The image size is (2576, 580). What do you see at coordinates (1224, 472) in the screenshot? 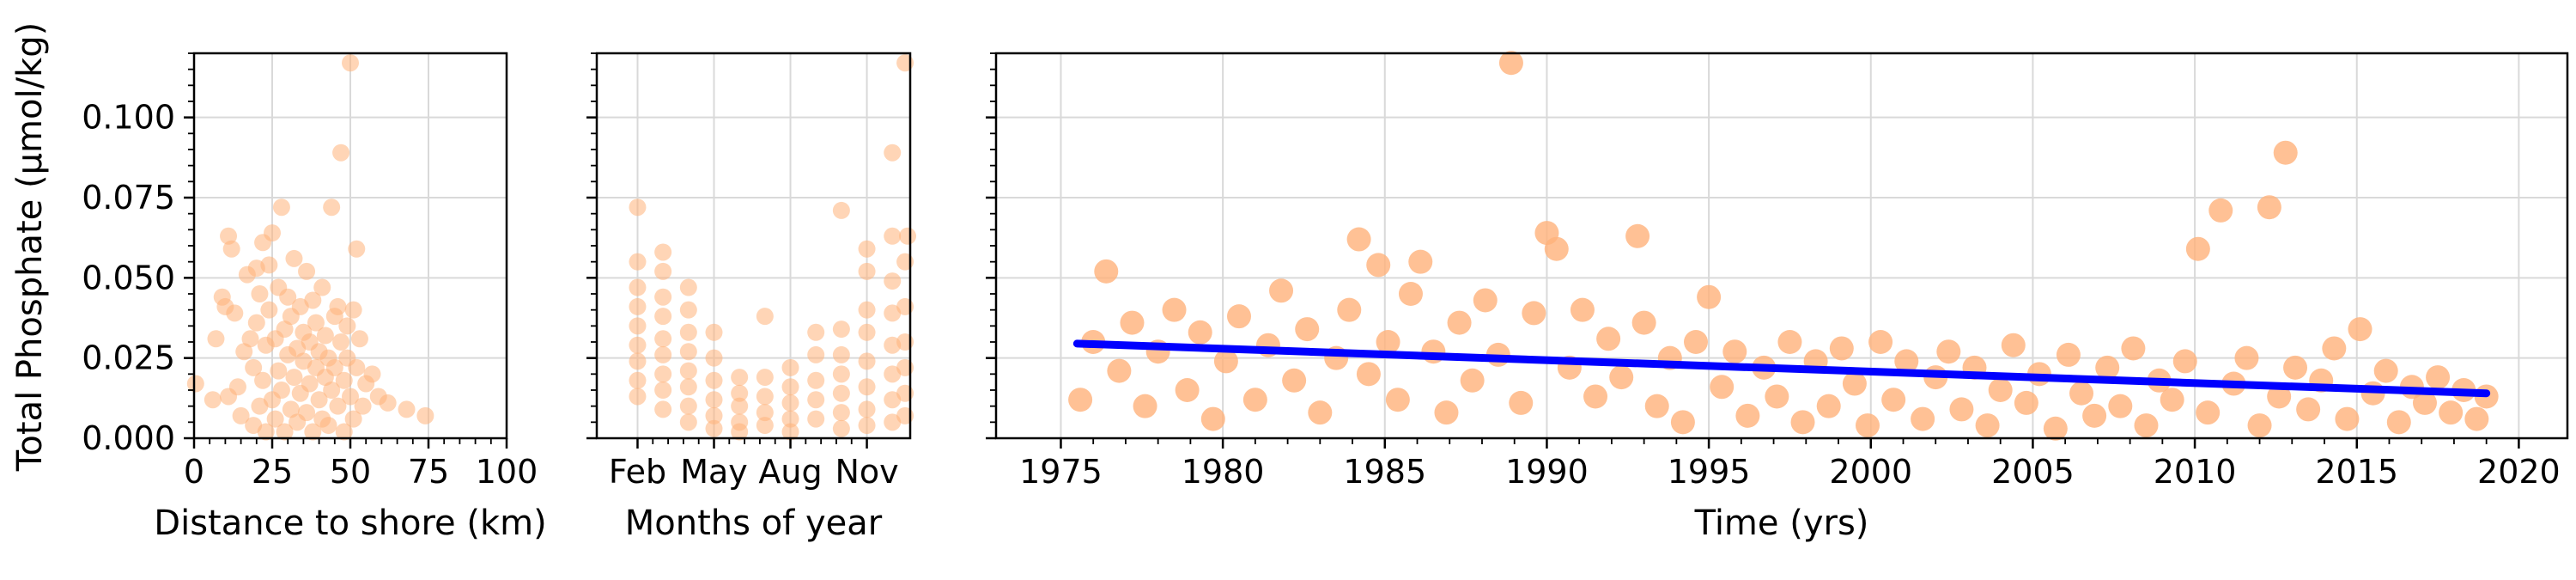
I see `x-tick-label: 1980` at bounding box center [1224, 472].